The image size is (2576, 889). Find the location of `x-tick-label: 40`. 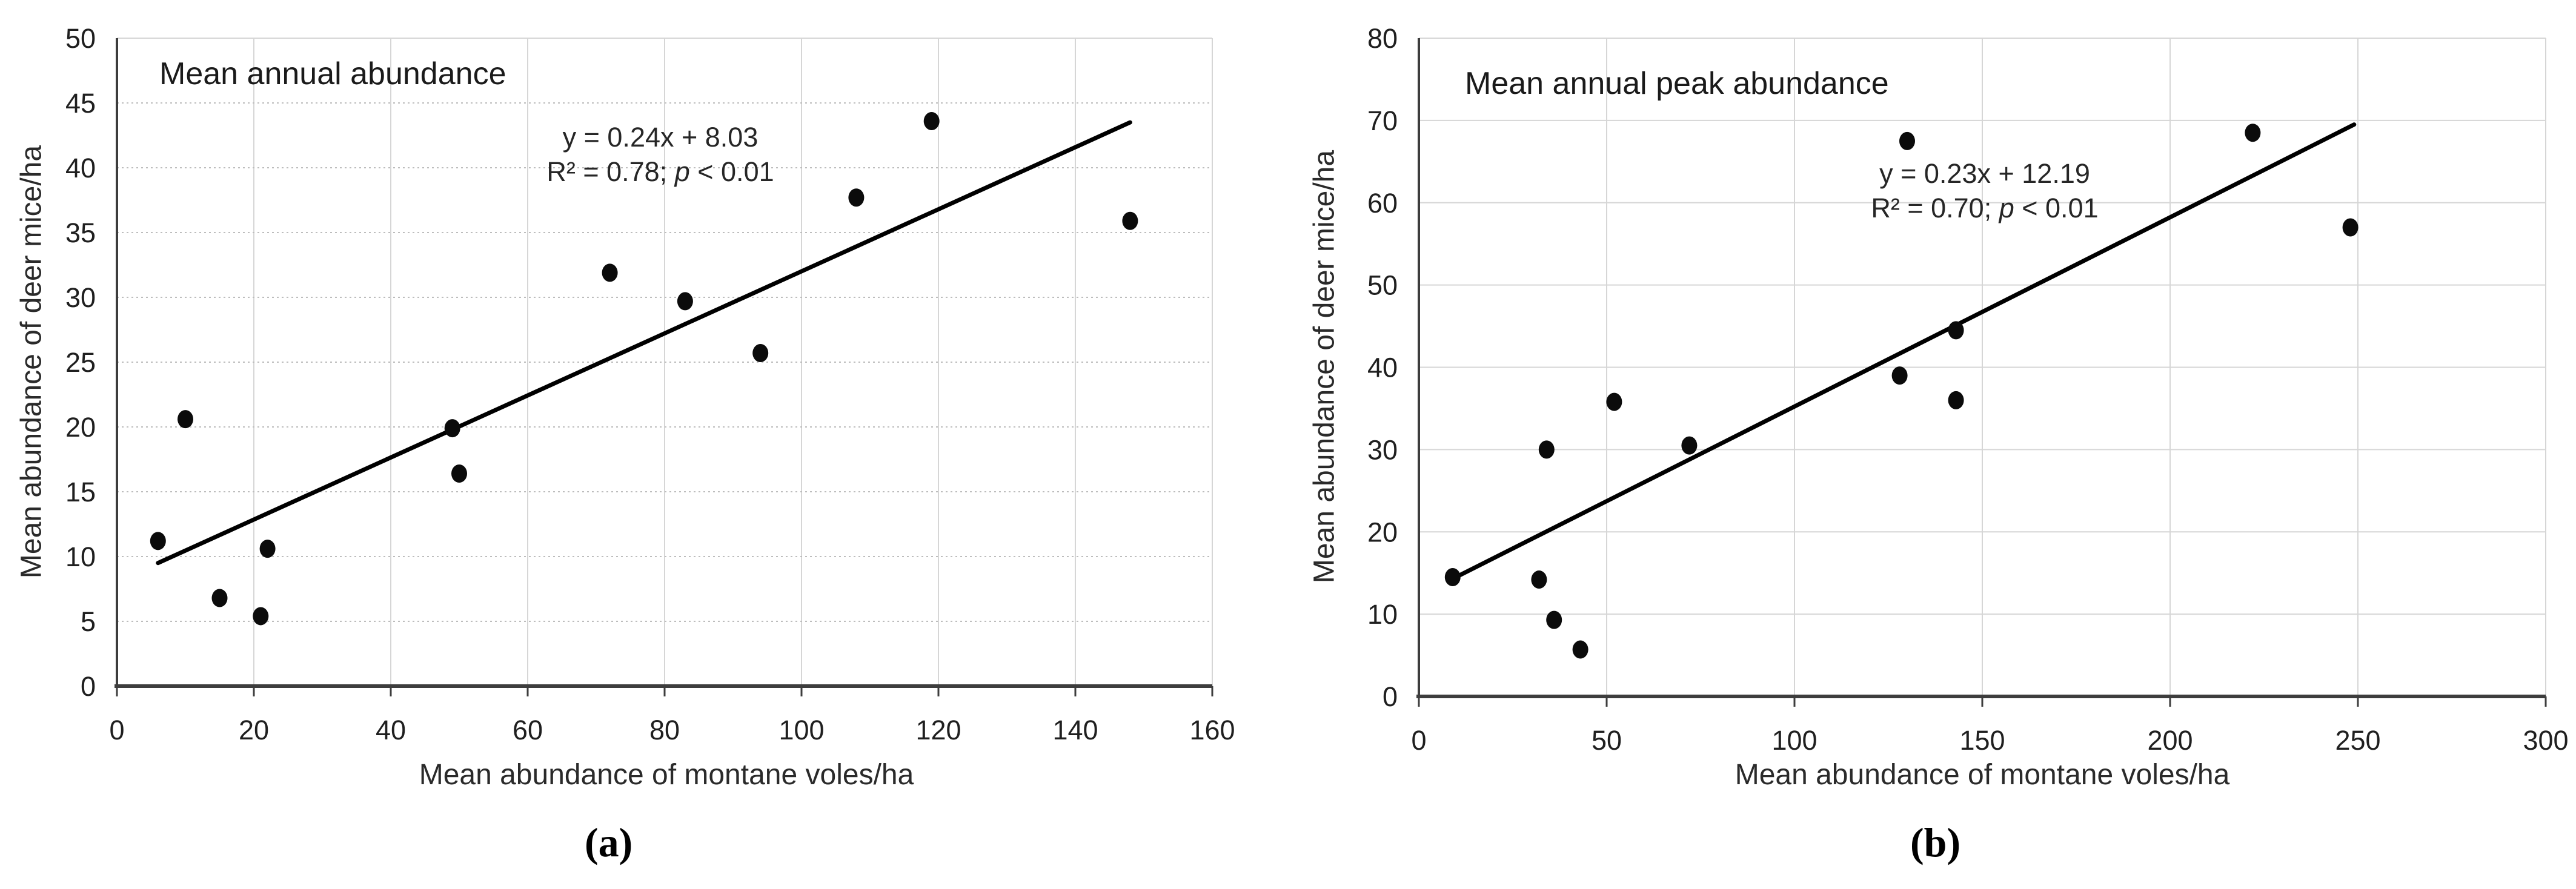

x-tick-label: 40 is located at coordinates (391, 730).